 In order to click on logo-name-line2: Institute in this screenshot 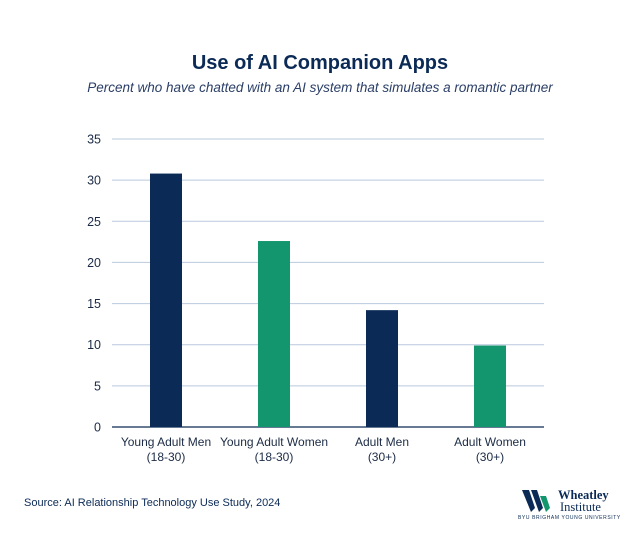, I will do `click(580, 507)`.